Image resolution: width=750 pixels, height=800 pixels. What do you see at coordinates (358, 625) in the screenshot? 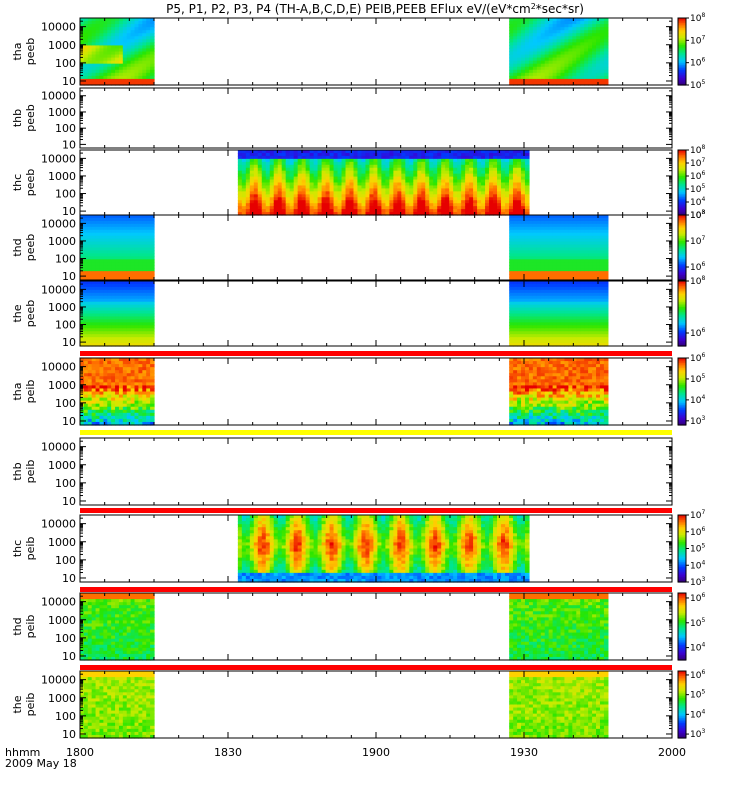
I see `panel-thd-peib: 10000 1000 100 10 thd peib 10⁶ 10⁵ 10⁴` at bounding box center [358, 625].